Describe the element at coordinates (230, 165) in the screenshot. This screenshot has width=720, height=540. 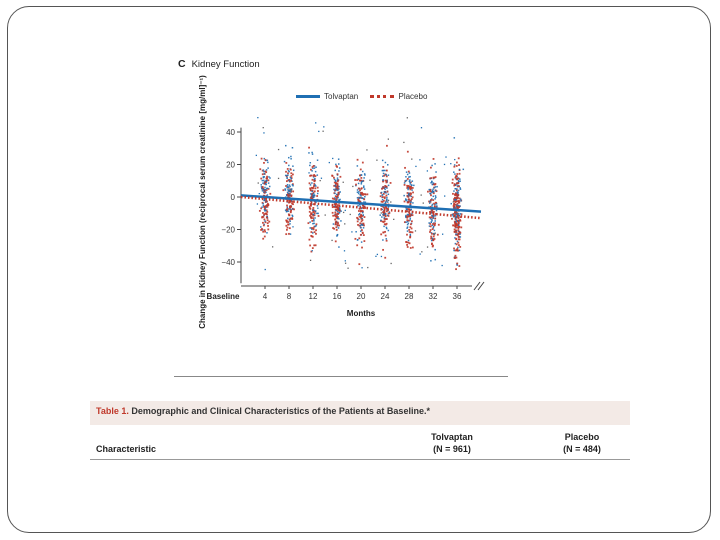
I see `y-tick-label: 20` at that location.